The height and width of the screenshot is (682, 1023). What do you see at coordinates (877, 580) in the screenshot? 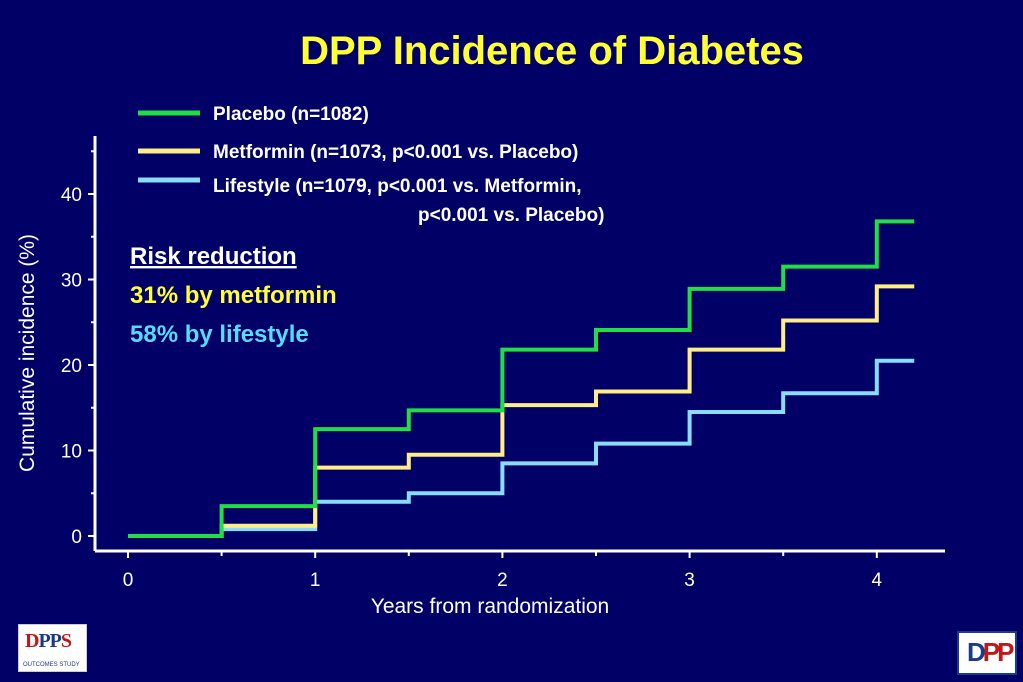
I see `x-tick-label-4: 4` at bounding box center [877, 580].